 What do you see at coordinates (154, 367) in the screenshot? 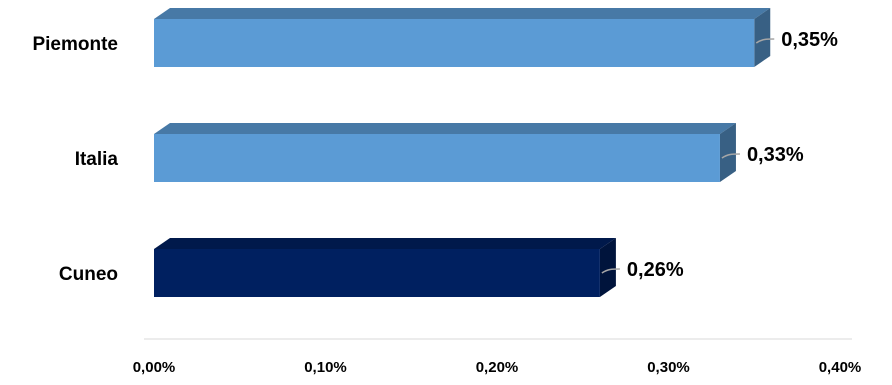
I see `x-tick-label: 0,00%` at bounding box center [154, 367].